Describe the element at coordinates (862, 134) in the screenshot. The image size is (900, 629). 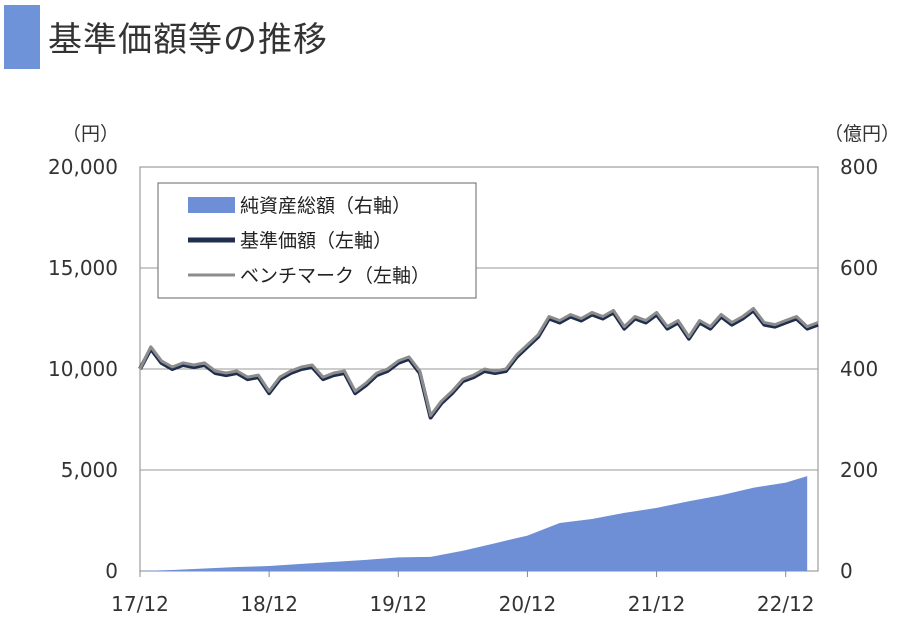
I see `y-right-unit: （億円）` at that location.